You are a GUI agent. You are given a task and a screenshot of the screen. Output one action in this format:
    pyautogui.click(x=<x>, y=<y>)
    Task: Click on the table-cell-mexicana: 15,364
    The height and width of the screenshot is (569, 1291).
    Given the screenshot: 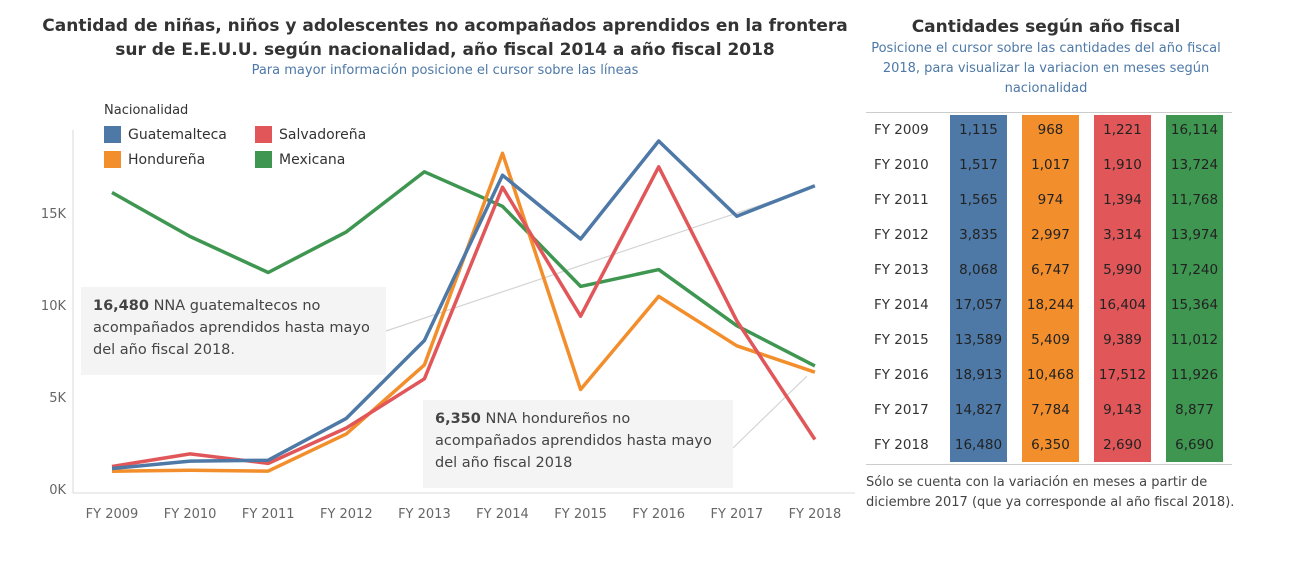 What is the action you would take?
    pyautogui.click(x=1194, y=305)
    